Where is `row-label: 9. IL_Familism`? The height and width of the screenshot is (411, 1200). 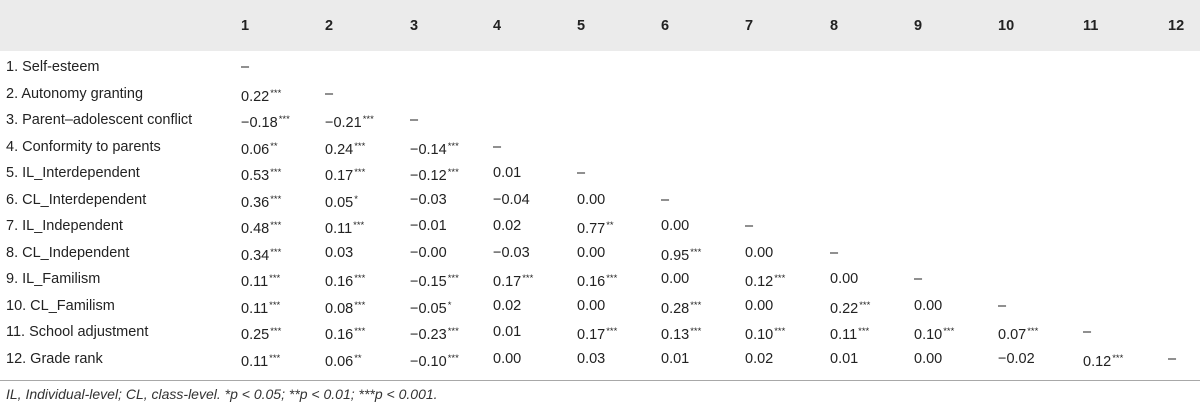
row-label: 9. IL_Familism is located at coordinates (53, 279).